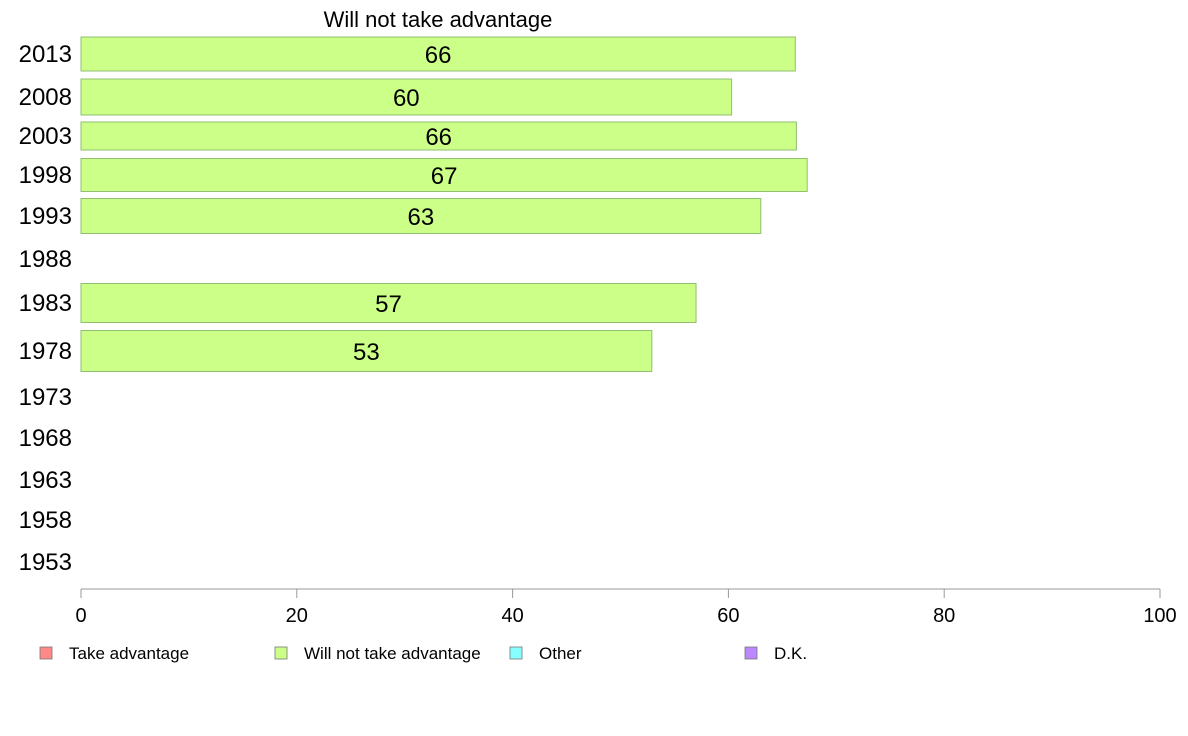 This screenshot has width=1188, height=736. I want to click on bar-2008, so click(406, 97).